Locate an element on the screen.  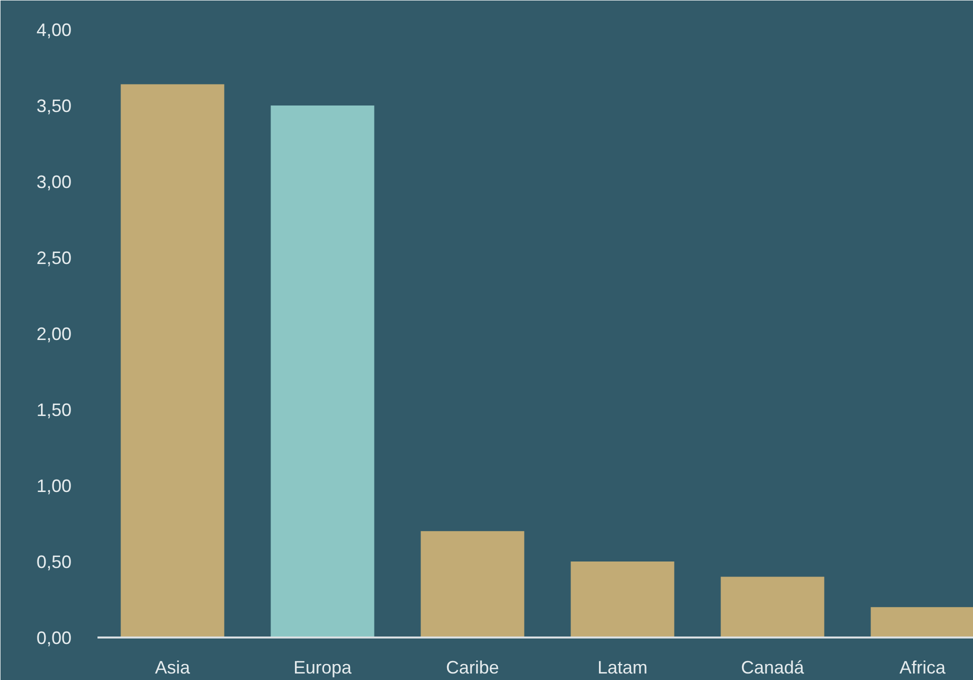
y-tick-label: 1,50 is located at coordinates (54, 410).